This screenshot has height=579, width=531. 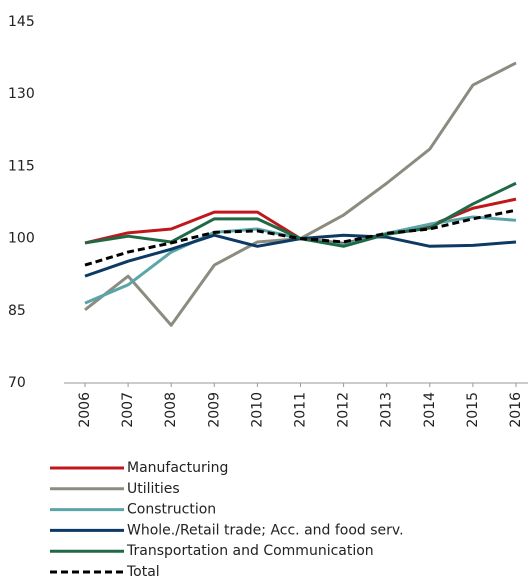 I want to click on legend-label: Transportation and Communication, so click(x=250, y=551).